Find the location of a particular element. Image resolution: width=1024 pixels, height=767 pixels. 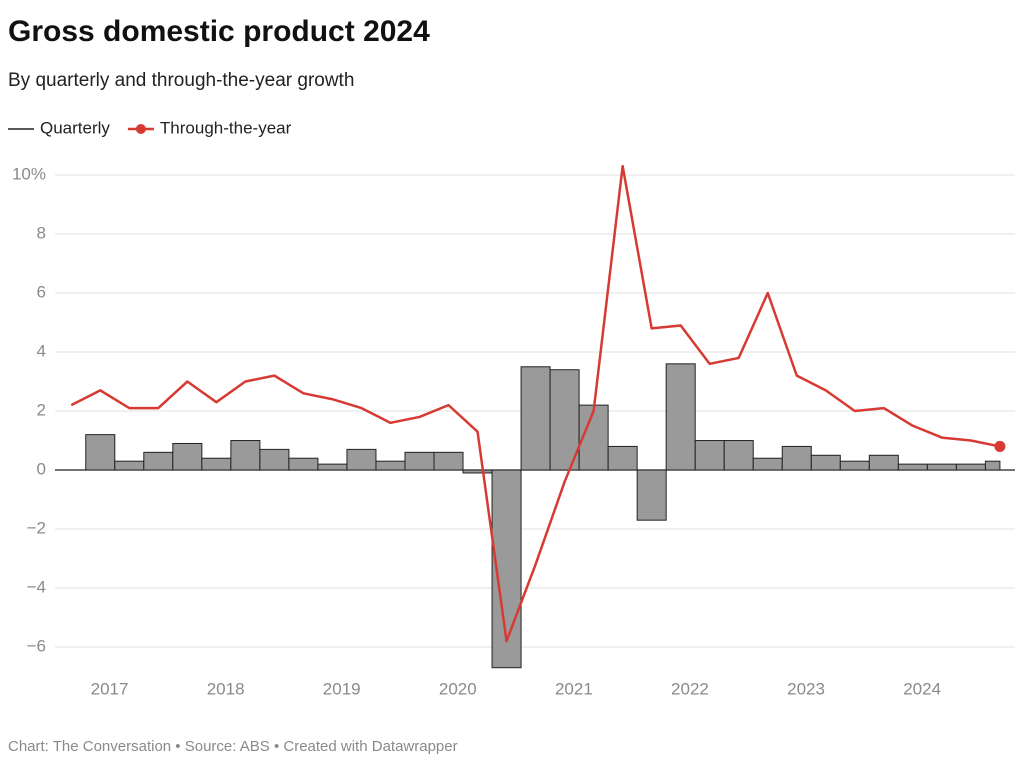

x-tick-label: 2021 is located at coordinates (574, 688).